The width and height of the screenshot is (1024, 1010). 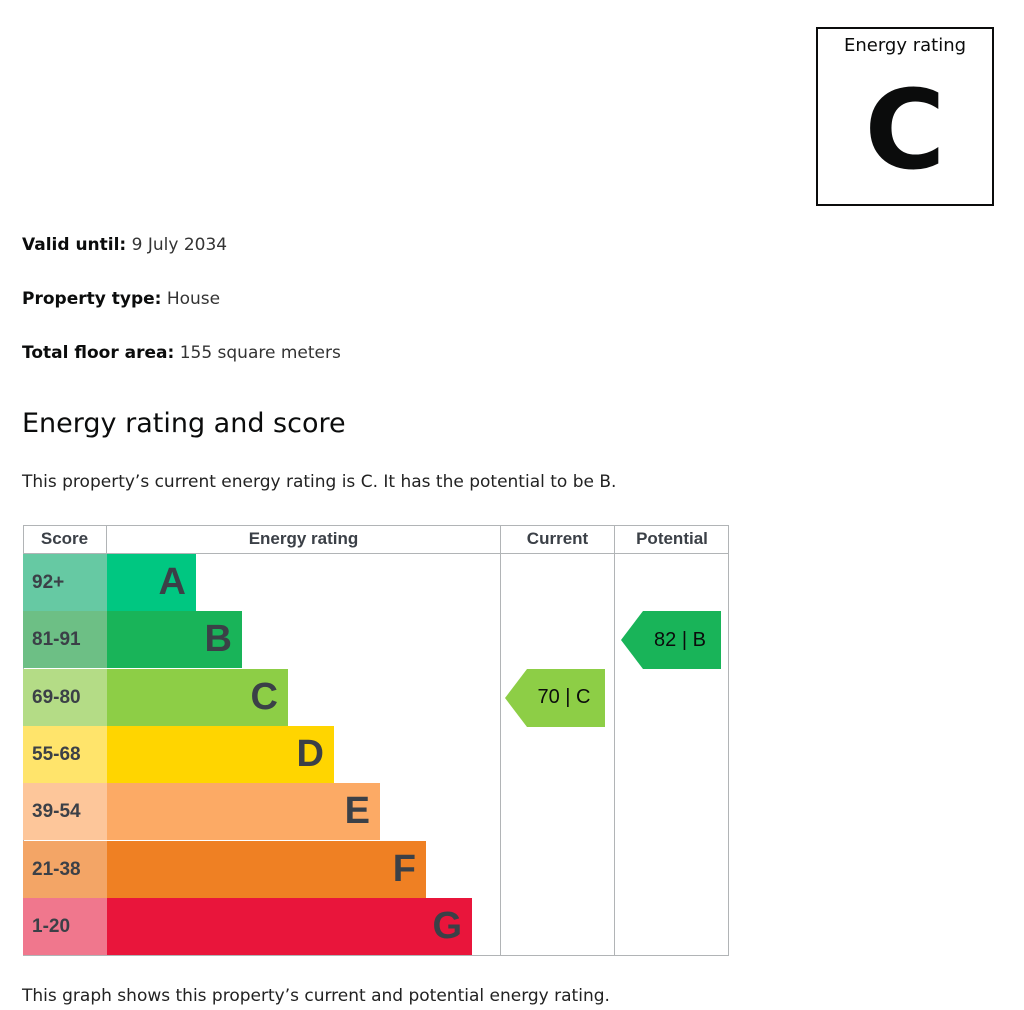 What do you see at coordinates (557, 538) in the screenshot?
I see `header-current: Current` at bounding box center [557, 538].